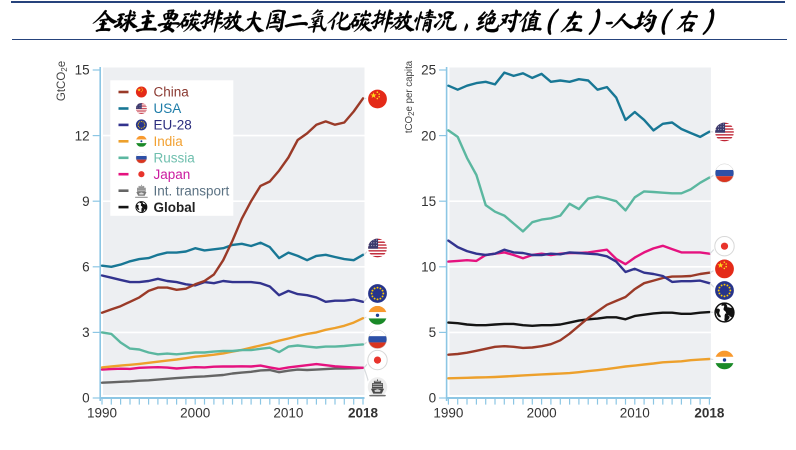  What do you see at coordinates (86, 332) in the screenshot?
I see `svg-text: 3` at bounding box center [86, 332].